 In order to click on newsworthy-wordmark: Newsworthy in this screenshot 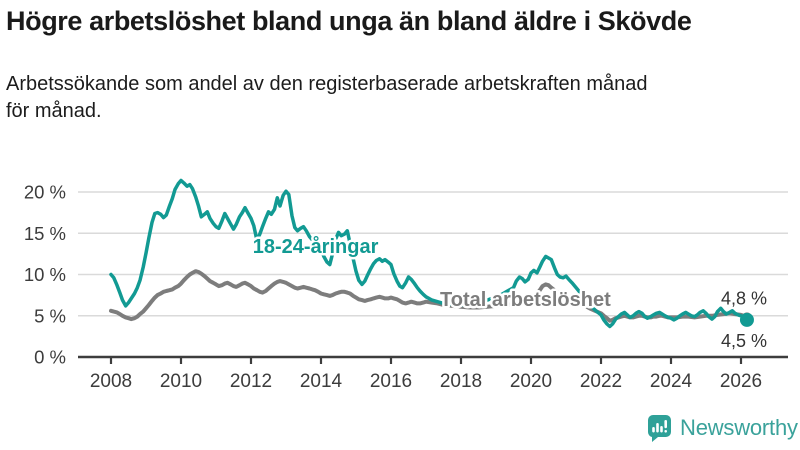, I will do `click(739, 427)`.